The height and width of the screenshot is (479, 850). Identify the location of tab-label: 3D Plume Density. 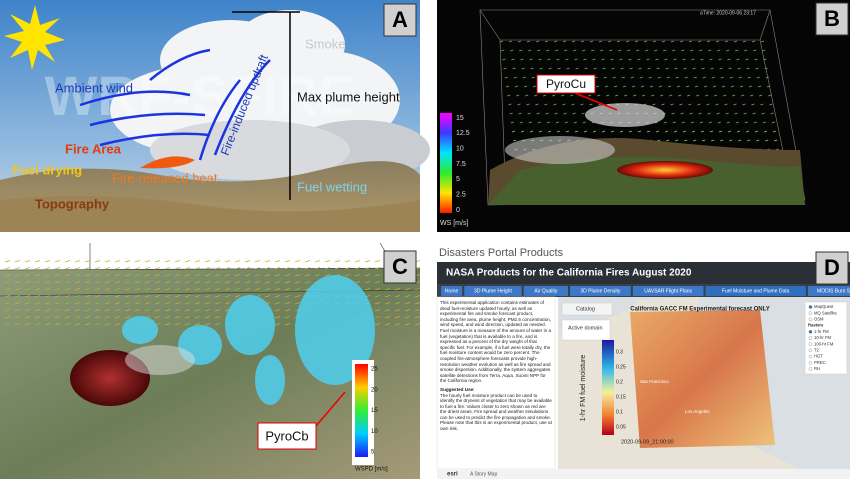
(600, 291).